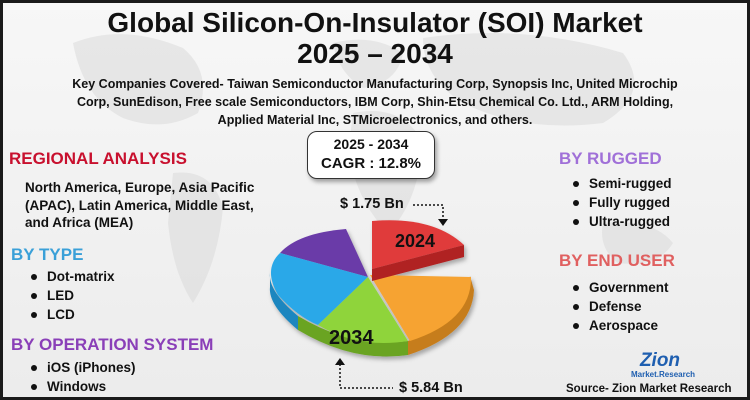 This screenshot has width=750, height=400. Describe the element at coordinates (371, 144) in the screenshot. I see `forecast-period: 2025 - 2034` at that location.